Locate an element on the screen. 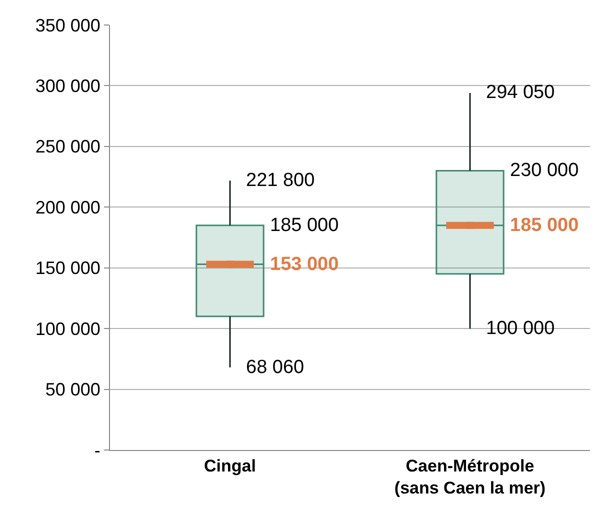 The image size is (600, 515). annotation: 68 060 is located at coordinates (275, 367).